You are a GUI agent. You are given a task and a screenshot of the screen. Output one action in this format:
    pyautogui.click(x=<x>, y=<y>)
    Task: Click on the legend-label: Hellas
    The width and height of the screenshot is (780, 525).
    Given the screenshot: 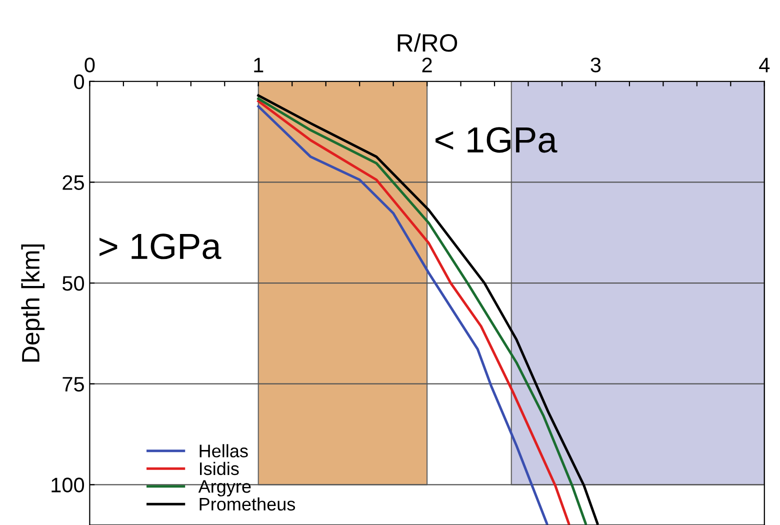 What is the action you would take?
    pyautogui.click(x=224, y=451)
    